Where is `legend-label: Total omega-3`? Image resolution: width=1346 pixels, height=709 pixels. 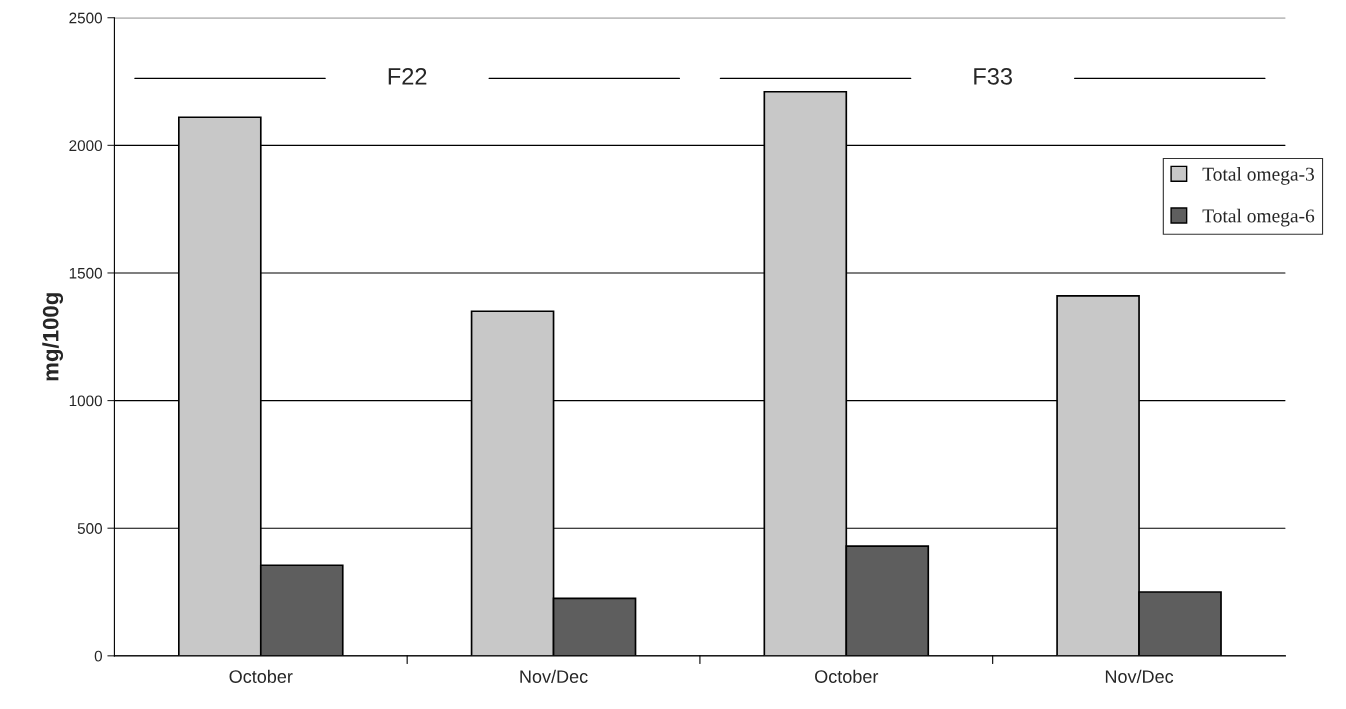
legend-label: Total omega-3 is located at coordinates (1258, 176).